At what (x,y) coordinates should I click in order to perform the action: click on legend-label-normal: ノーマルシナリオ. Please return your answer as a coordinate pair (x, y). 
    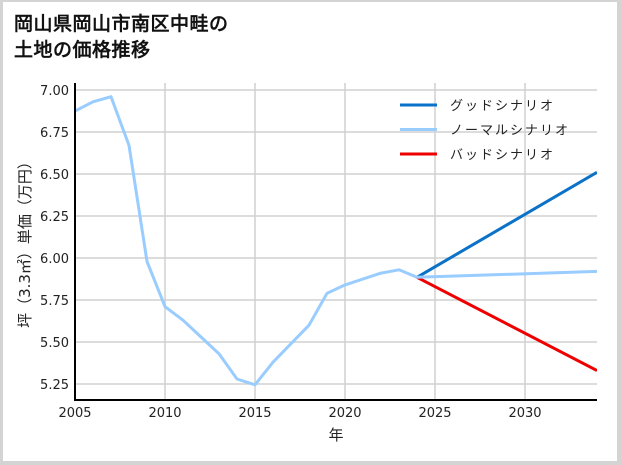
    Looking at the image, I should click on (510, 131).